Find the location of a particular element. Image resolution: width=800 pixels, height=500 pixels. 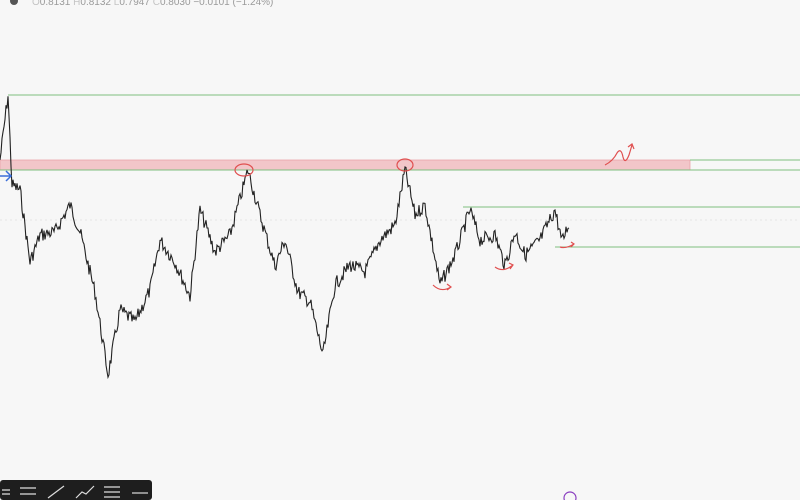

drawing-toolbar is located at coordinates (76, 490).